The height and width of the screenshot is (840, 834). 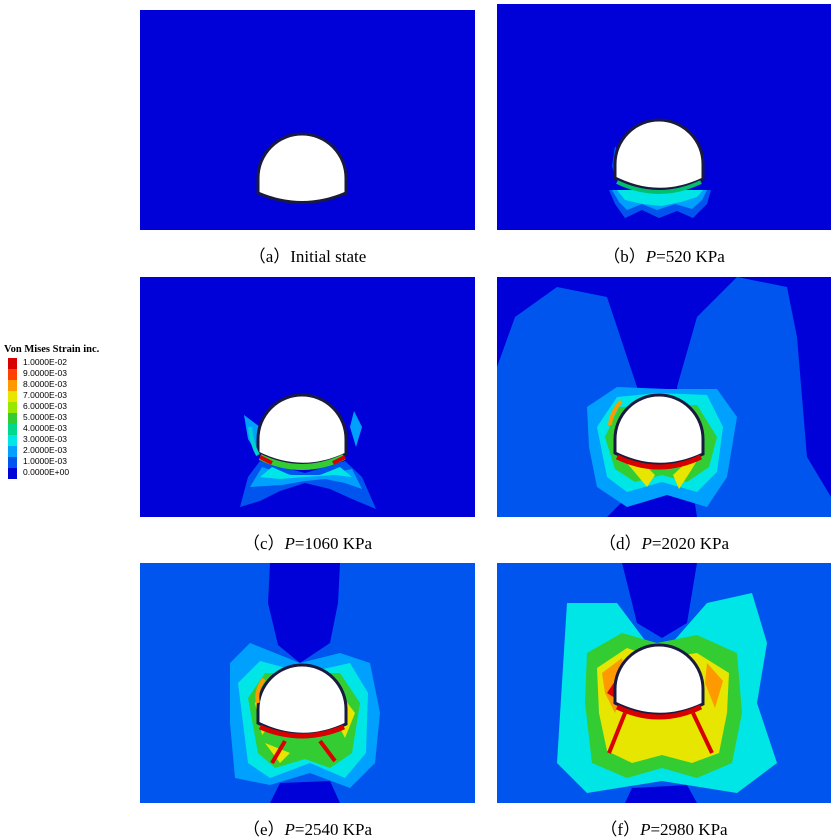 I want to click on contour-panel-a, so click(x=307, y=120).